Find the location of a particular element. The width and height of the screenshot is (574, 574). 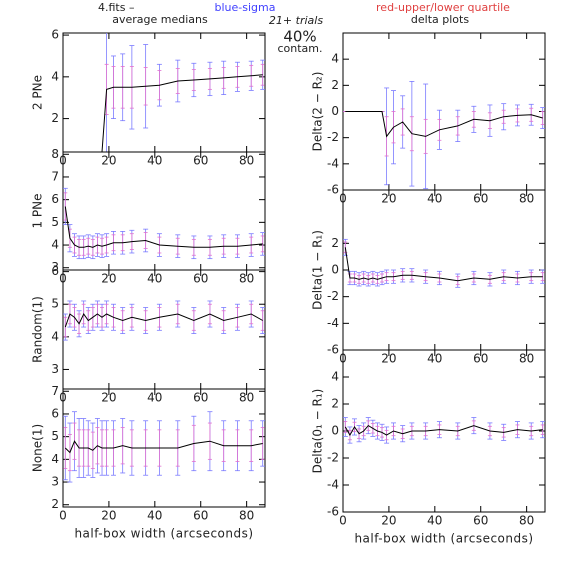

quartile-key: red-upper/lower quartile is located at coordinates (443, 7).